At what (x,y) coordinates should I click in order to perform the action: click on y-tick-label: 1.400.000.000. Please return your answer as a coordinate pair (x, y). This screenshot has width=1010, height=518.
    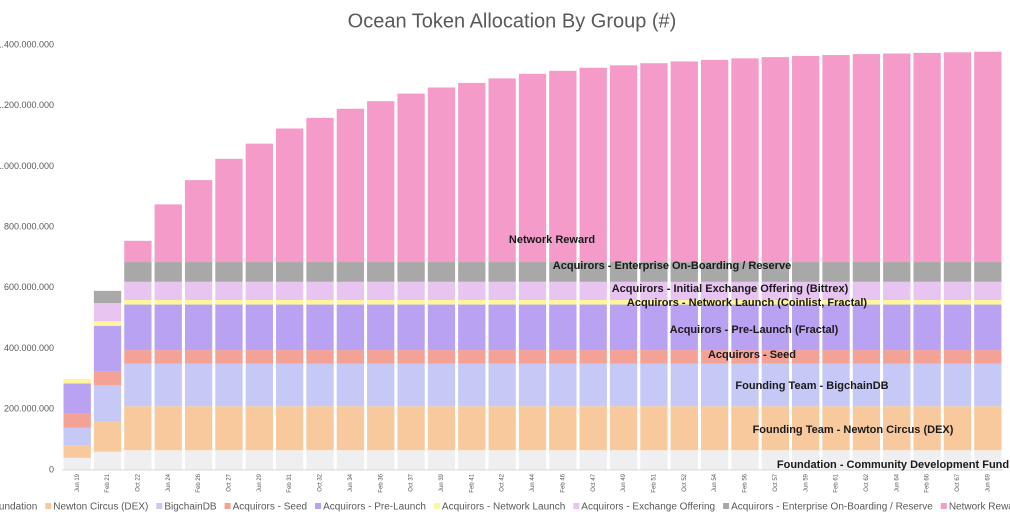
    Looking at the image, I should click on (27, 44).